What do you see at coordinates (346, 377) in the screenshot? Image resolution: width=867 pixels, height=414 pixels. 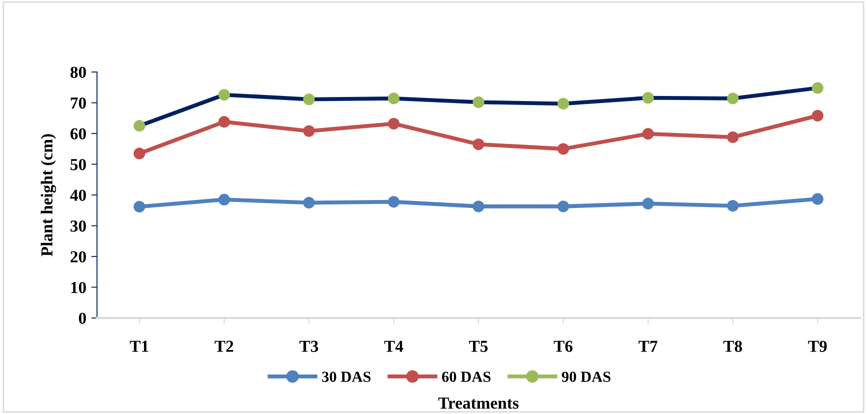 I see `legend-label: 30 DAS` at bounding box center [346, 377].